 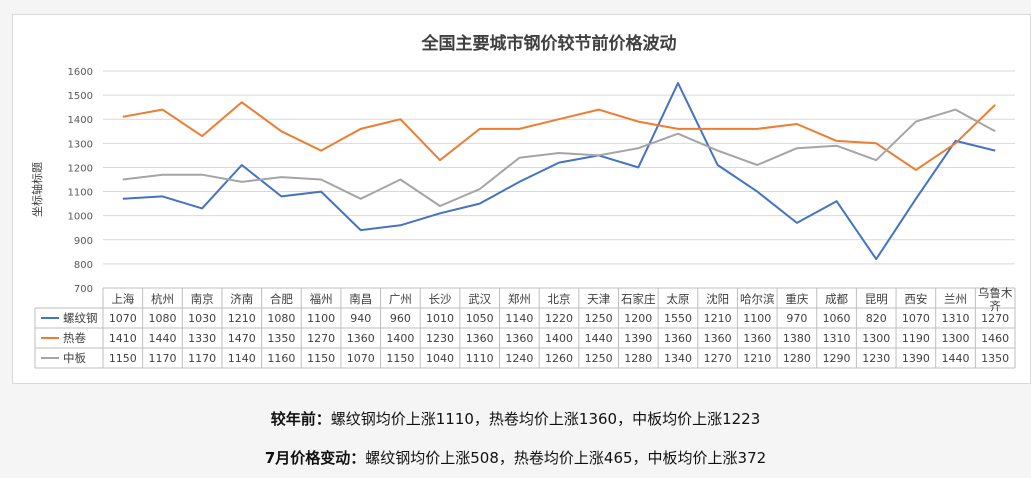 I want to click on category-label: 太原, so click(x=677, y=299).